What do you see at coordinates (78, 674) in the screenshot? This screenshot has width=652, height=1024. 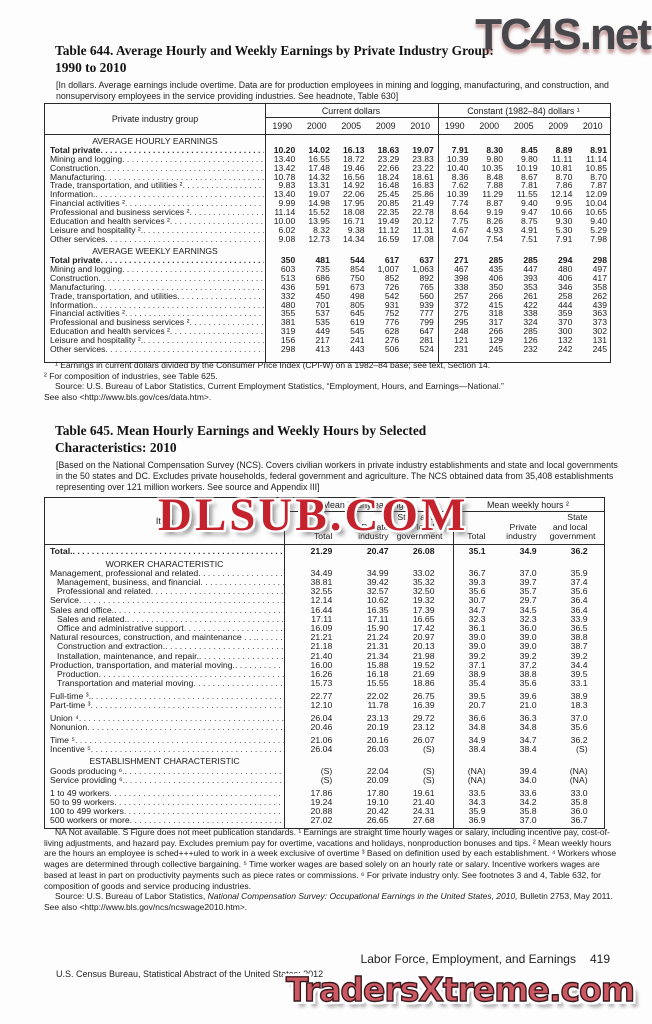 I see `row-label-text: Production` at bounding box center [78, 674].